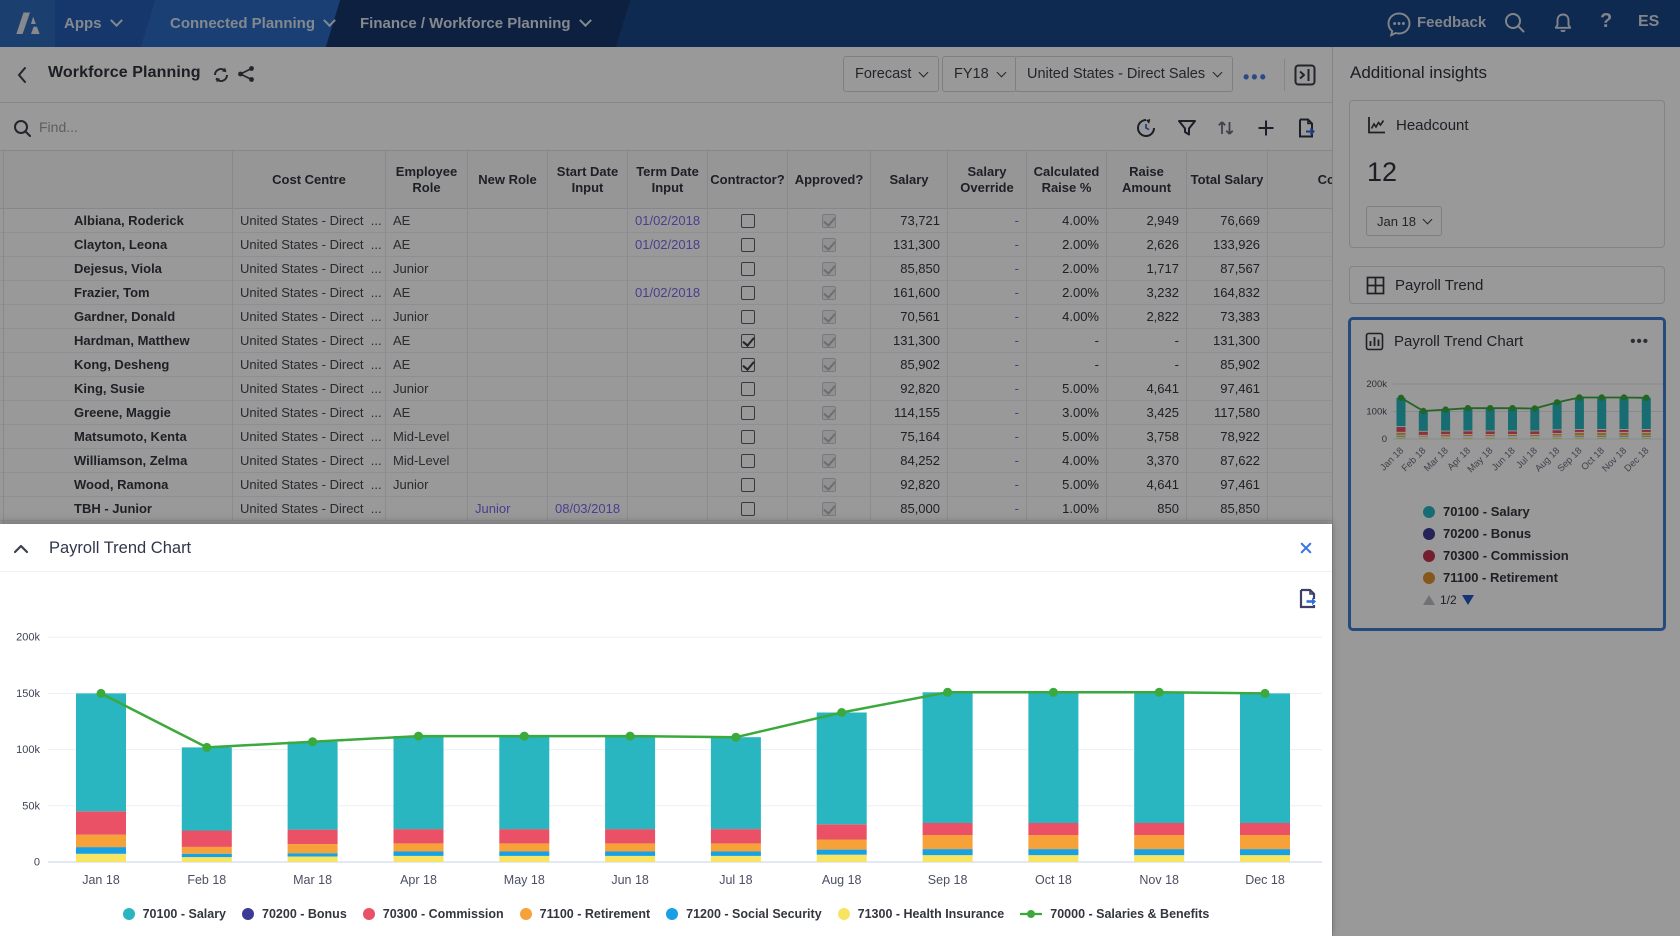 The height and width of the screenshot is (936, 1680). I want to click on svg-text: Sep 18, so click(948, 880).